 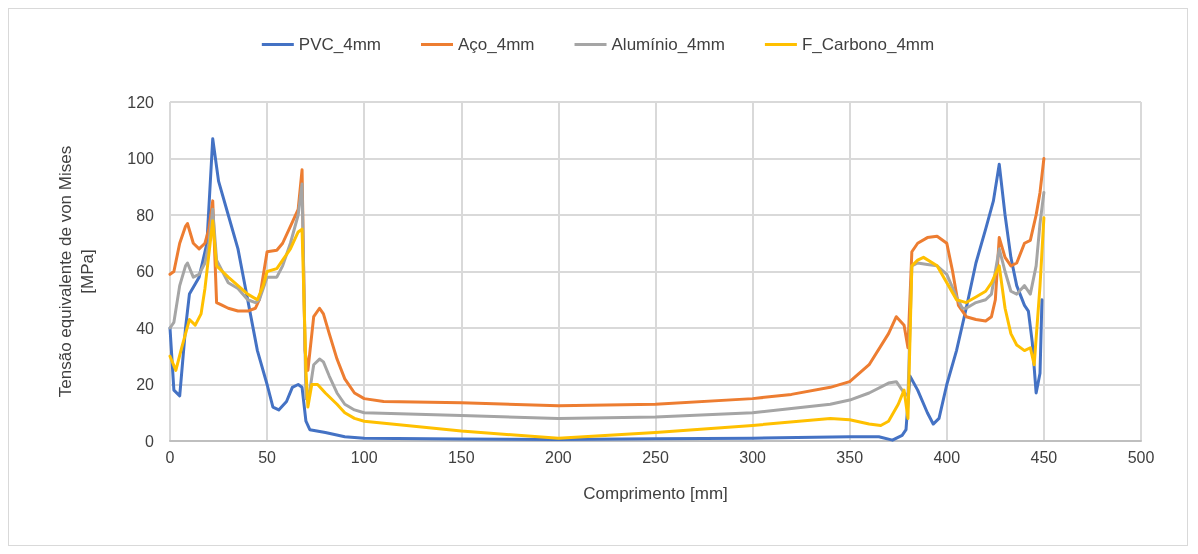 What do you see at coordinates (340, 44) in the screenshot?
I see `legend-label: PVC_4mm` at bounding box center [340, 44].